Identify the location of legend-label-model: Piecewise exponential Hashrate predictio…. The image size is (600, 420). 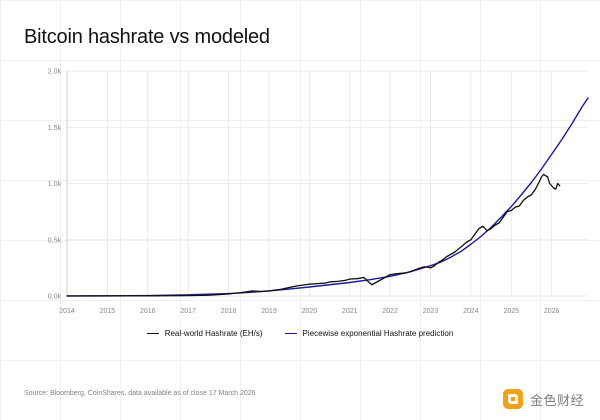
(378, 333).